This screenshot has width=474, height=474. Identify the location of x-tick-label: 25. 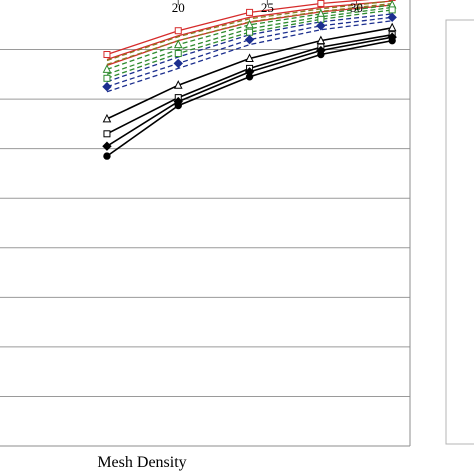
(267, 7).